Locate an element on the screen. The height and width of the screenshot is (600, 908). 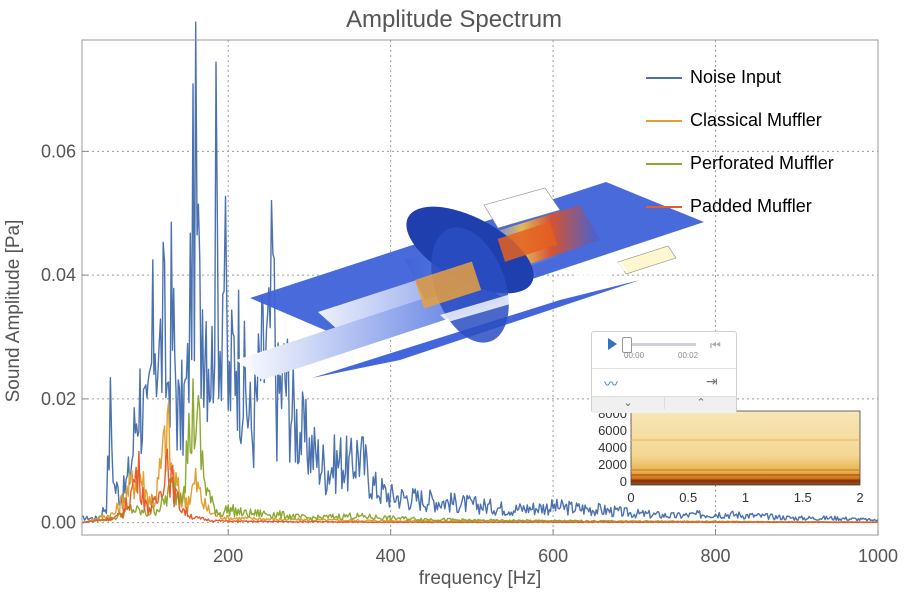
time-start: 00:00 is located at coordinates (634, 355).